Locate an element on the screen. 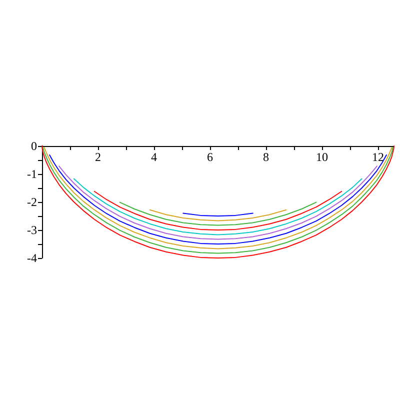 The width and height of the screenshot is (400, 400). y-tick-label: -4 is located at coordinates (32, 258).